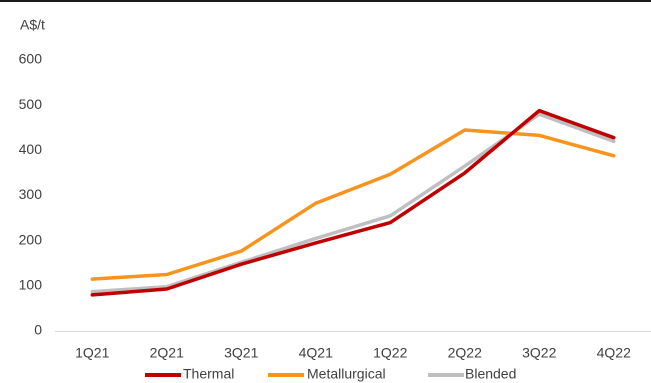 The height and width of the screenshot is (383, 651). What do you see at coordinates (31, 104) in the screenshot?
I see `y-tick-label: 500` at bounding box center [31, 104].